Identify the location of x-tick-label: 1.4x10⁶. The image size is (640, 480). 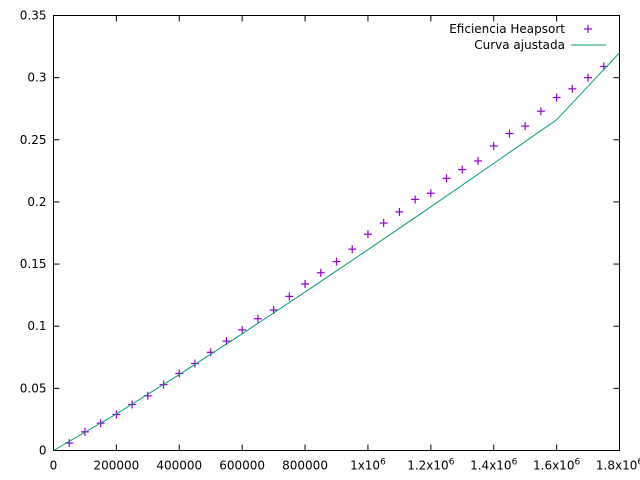
(493, 465).